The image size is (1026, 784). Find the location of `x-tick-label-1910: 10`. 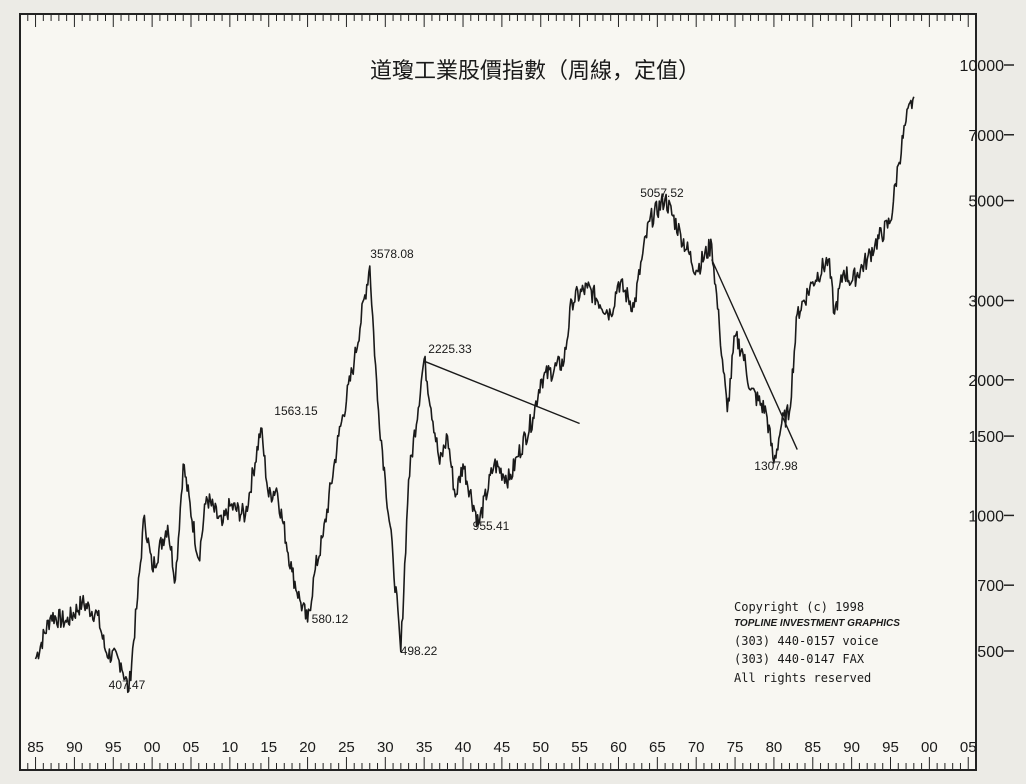

x-tick-label-1910: 10 is located at coordinates (230, 747).